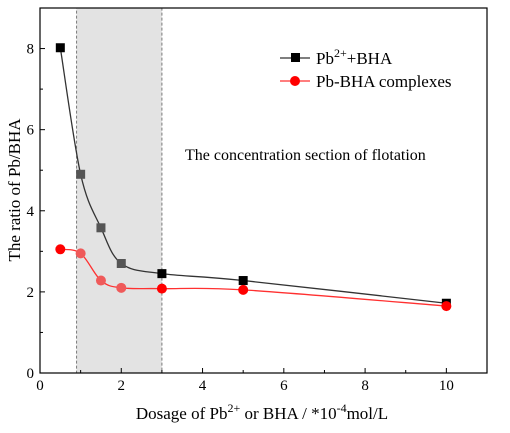  Describe the element at coordinates (14, 190) in the screenshot. I see `y-axis-title: The ratio of Pb/BHA` at that location.